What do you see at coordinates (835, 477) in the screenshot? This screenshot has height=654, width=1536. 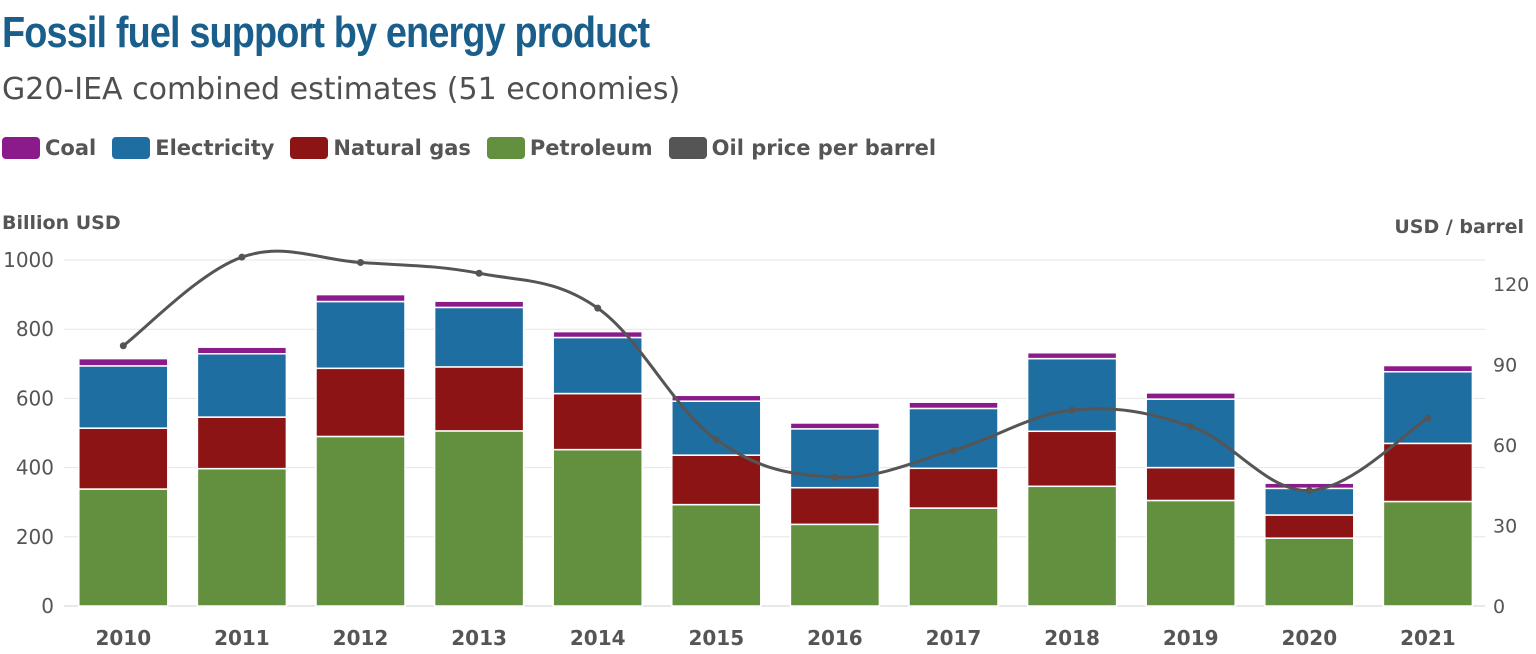 I see `oil-price-point-2016` at bounding box center [835, 477].